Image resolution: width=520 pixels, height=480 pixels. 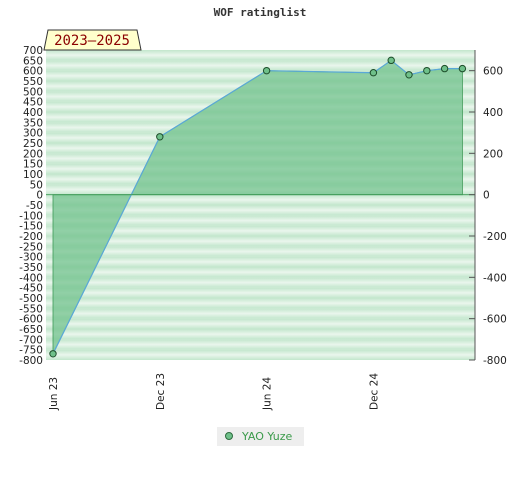 I want to click on left-tick-label: 700, so click(x=33, y=51).